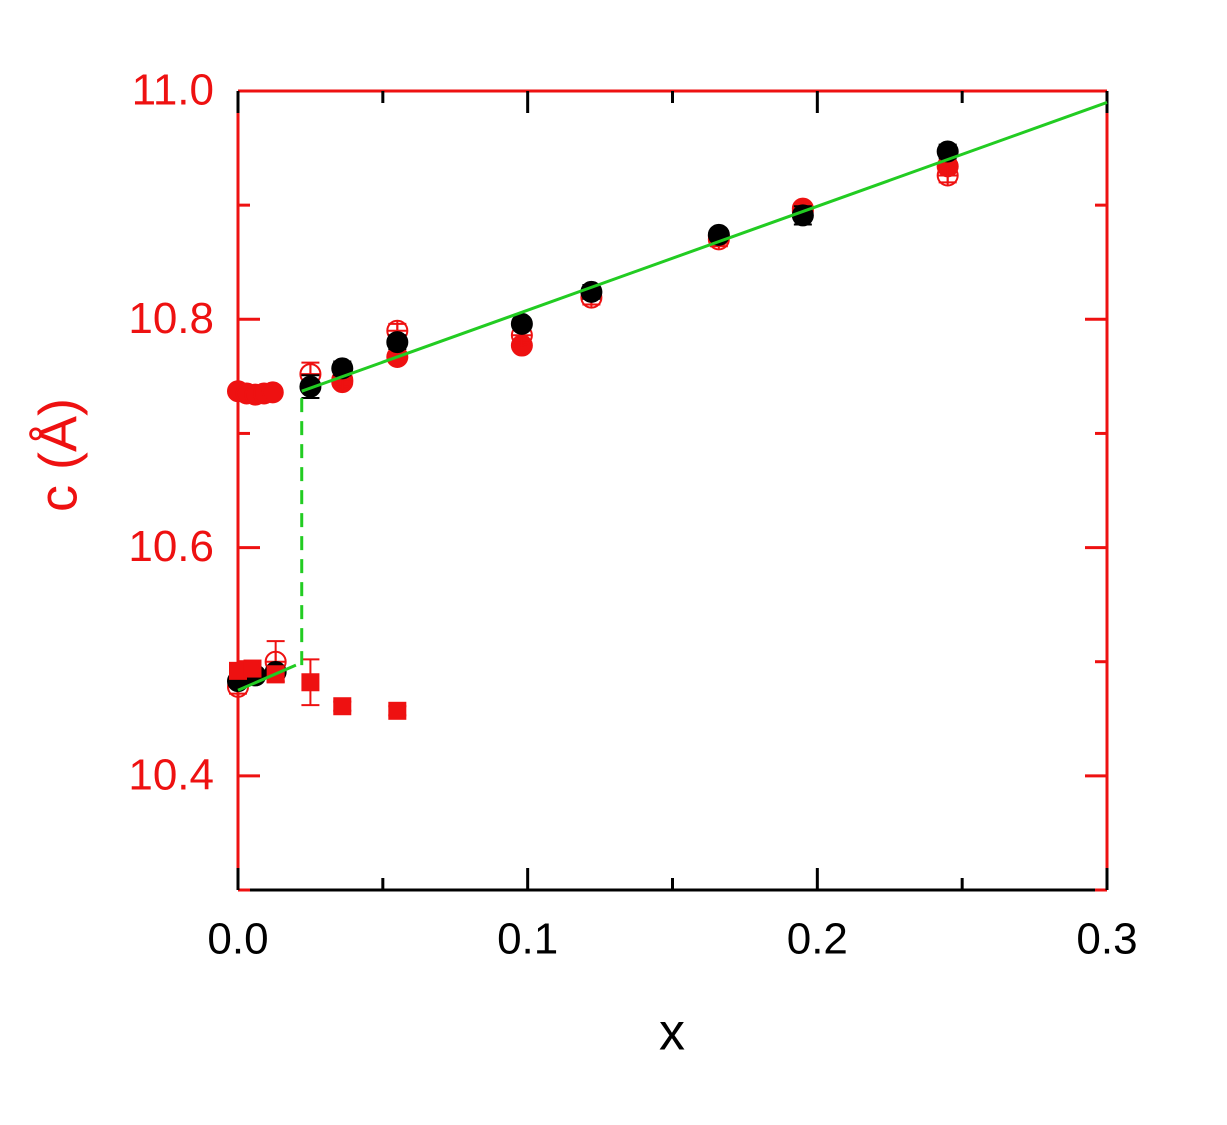  Describe the element at coordinates (817, 939) in the screenshot. I see `x-tick-label: 0.2` at that location.